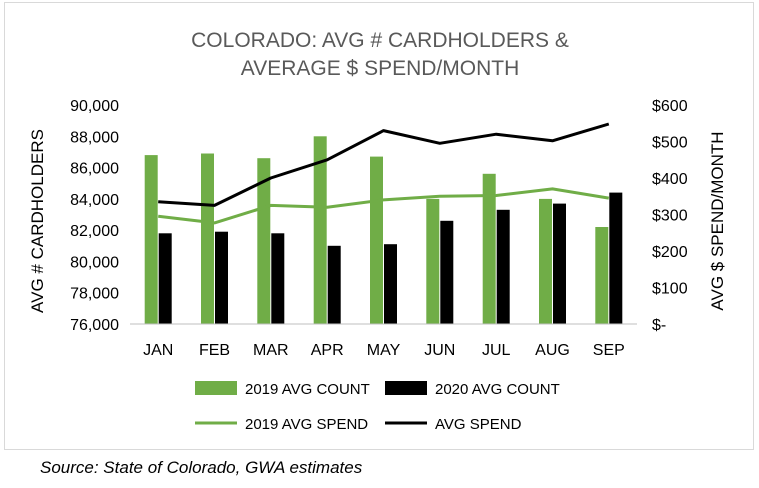 The width and height of the screenshot is (759, 488). What do you see at coordinates (496, 350) in the screenshot?
I see `x-tick-label: JUL` at bounding box center [496, 350].